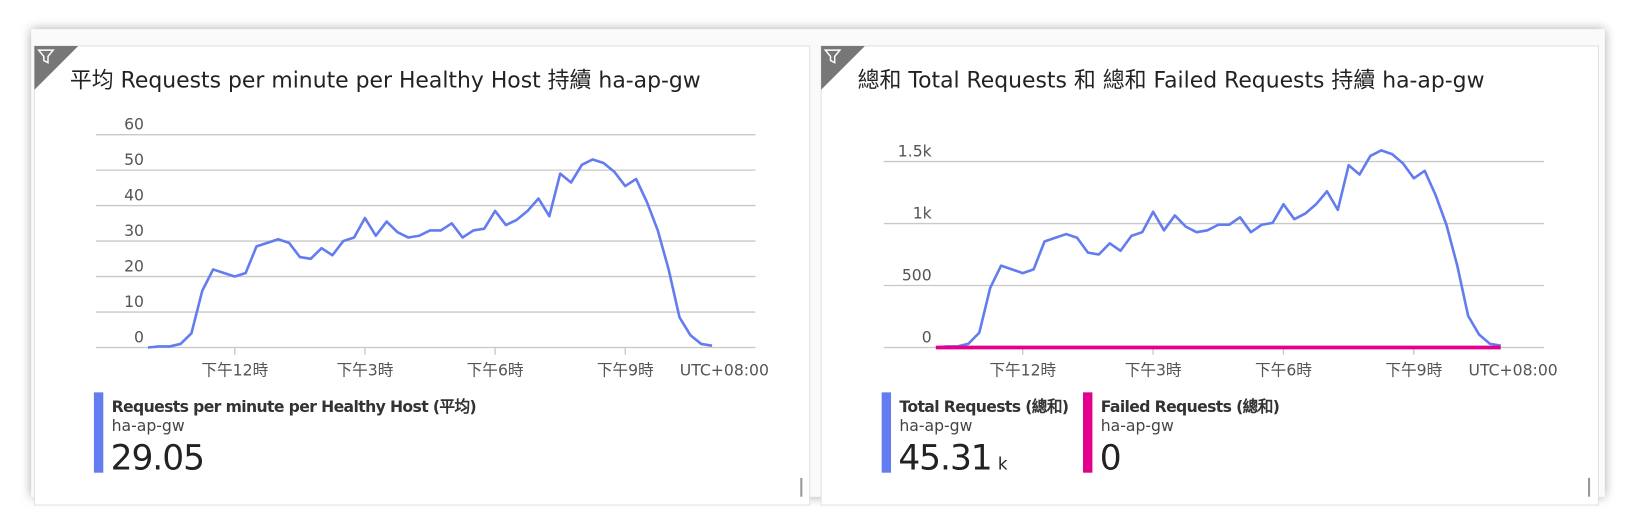 Image resolution: width=1636 pixels, height=527 pixels. Describe the element at coordinates (134, 123) in the screenshot. I see `y-tick-label: 60` at that location.